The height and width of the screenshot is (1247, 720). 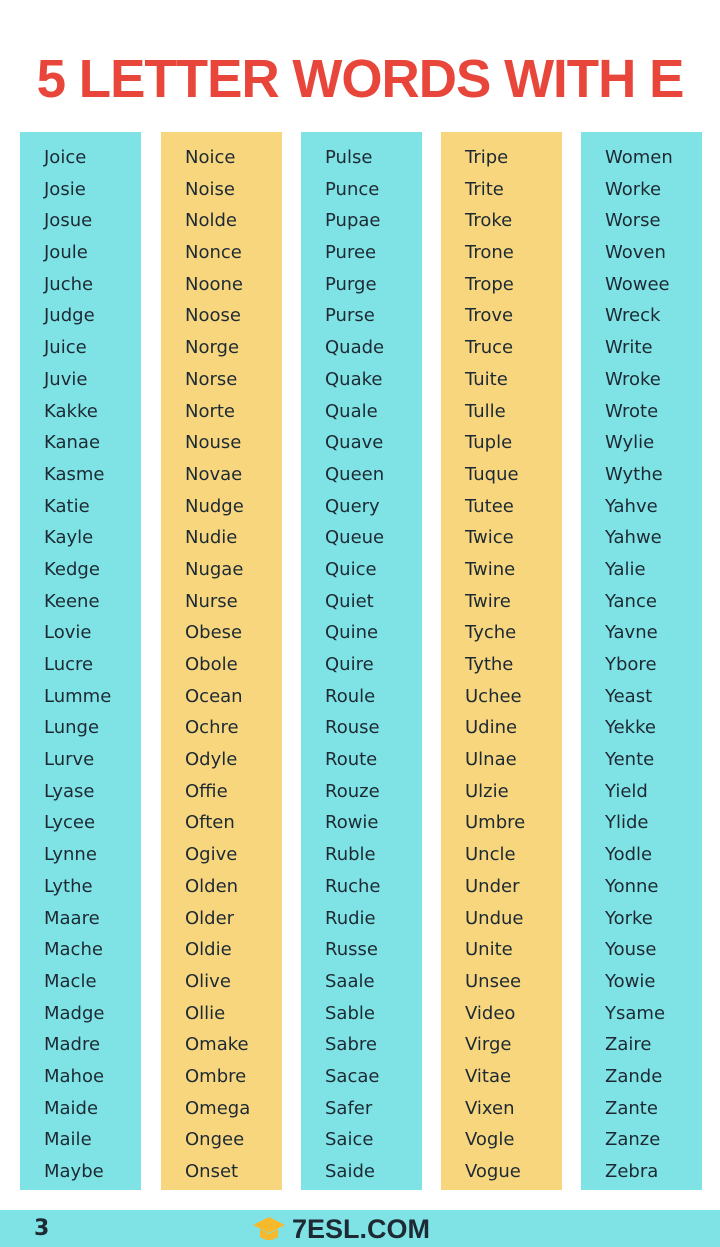 I want to click on word-item: Yance, so click(x=631, y=601).